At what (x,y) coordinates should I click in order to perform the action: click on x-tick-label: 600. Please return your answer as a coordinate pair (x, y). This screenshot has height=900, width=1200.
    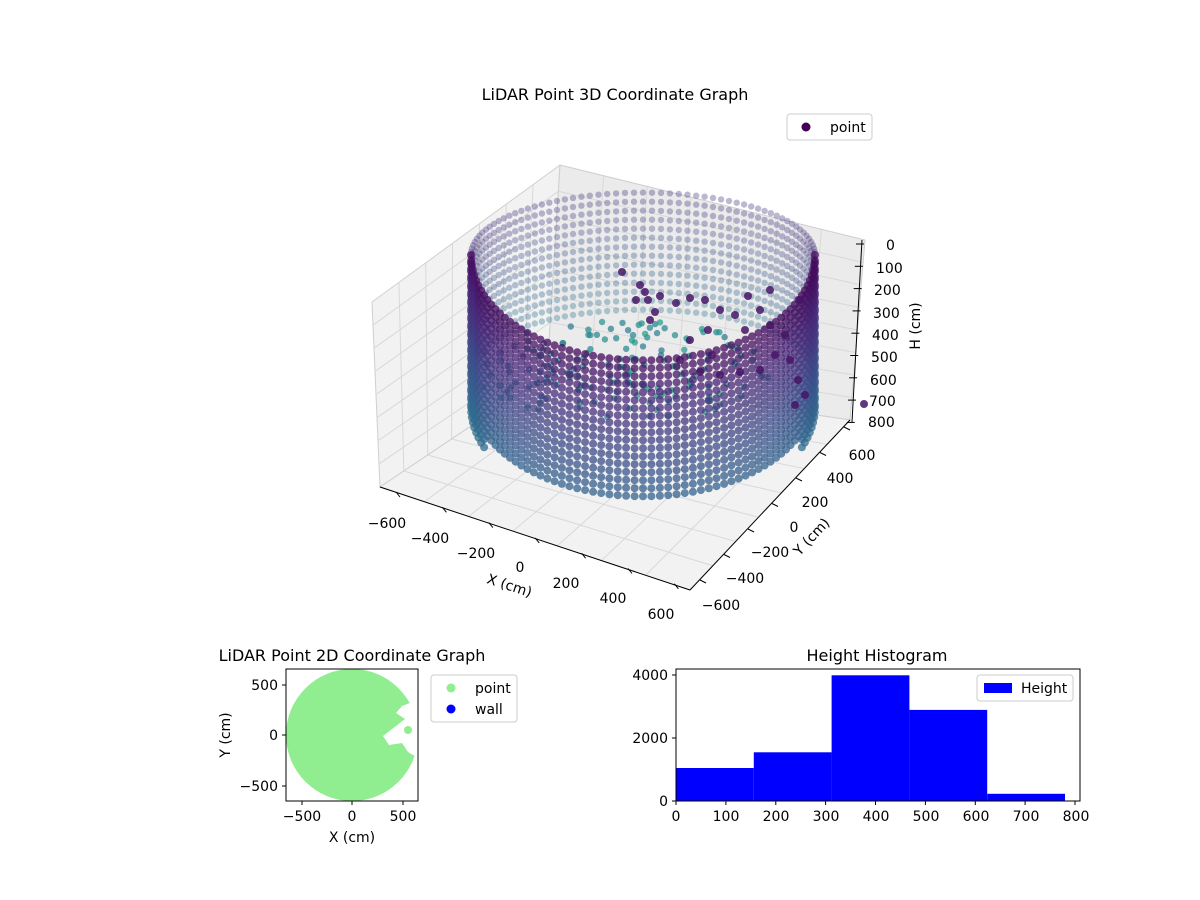
    Looking at the image, I should click on (976, 817).